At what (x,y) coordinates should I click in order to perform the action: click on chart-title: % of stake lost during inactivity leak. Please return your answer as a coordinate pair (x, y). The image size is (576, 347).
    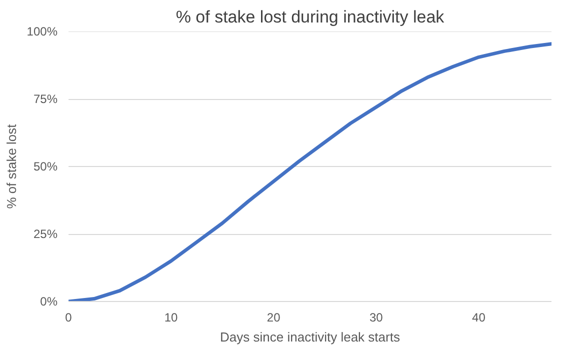
    Looking at the image, I should click on (310, 17).